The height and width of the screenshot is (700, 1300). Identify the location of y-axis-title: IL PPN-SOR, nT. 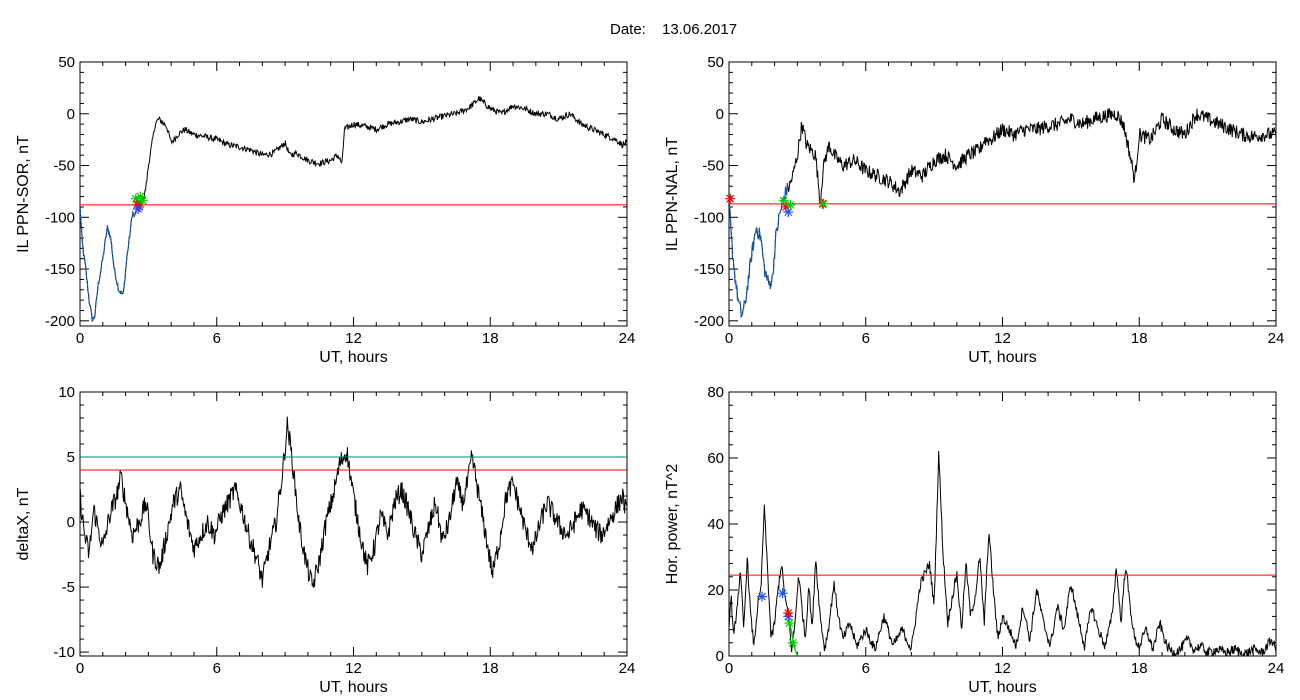
(23, 194).